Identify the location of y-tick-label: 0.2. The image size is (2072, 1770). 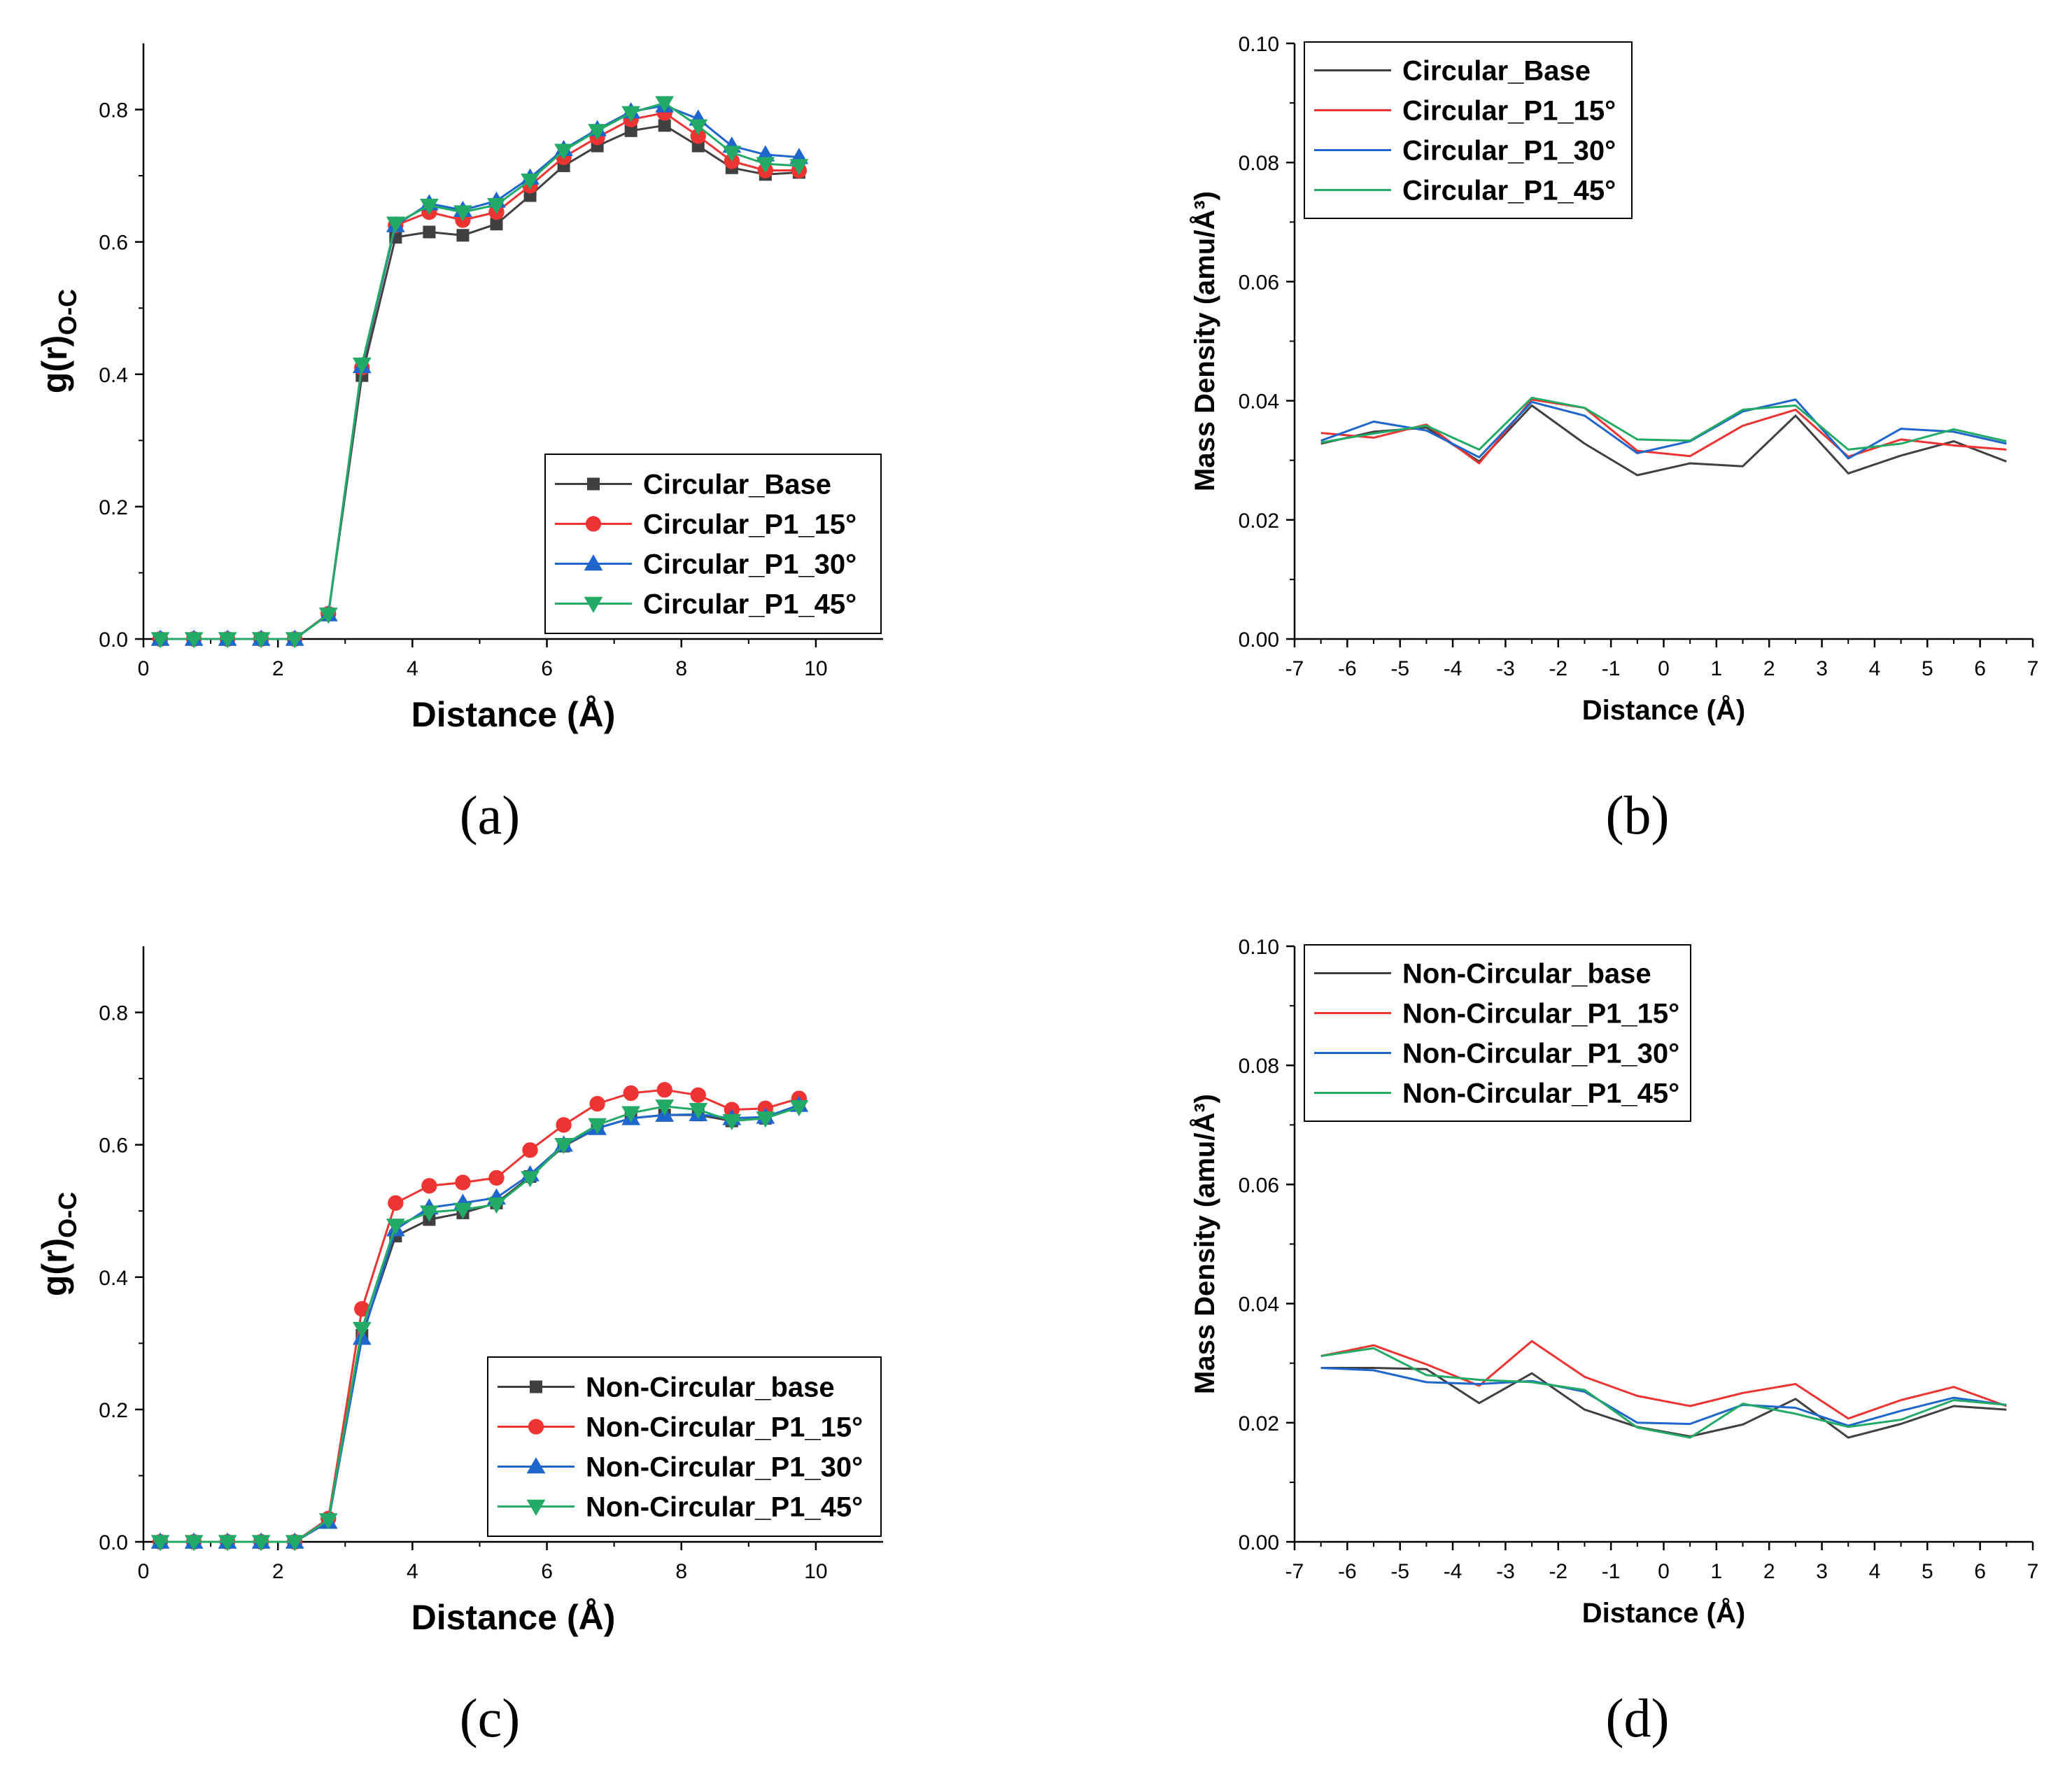
(113, 1410).